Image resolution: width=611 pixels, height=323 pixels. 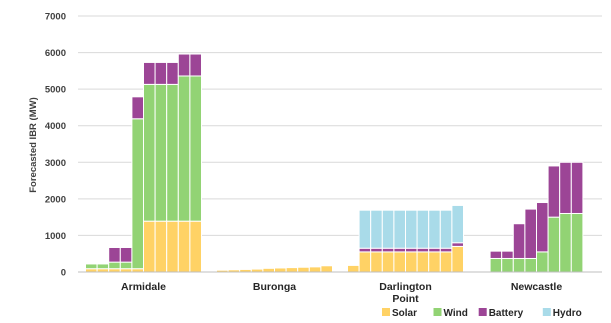 I want to click on y-tick-label: 3000, so click(x=55, y=163).